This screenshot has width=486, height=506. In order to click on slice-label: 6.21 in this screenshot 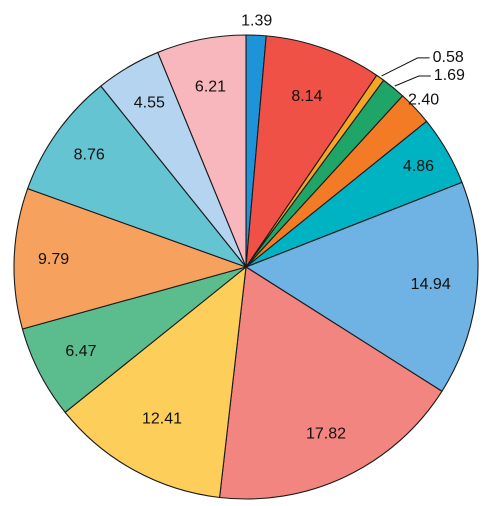, I will do `click(210, 86)`.